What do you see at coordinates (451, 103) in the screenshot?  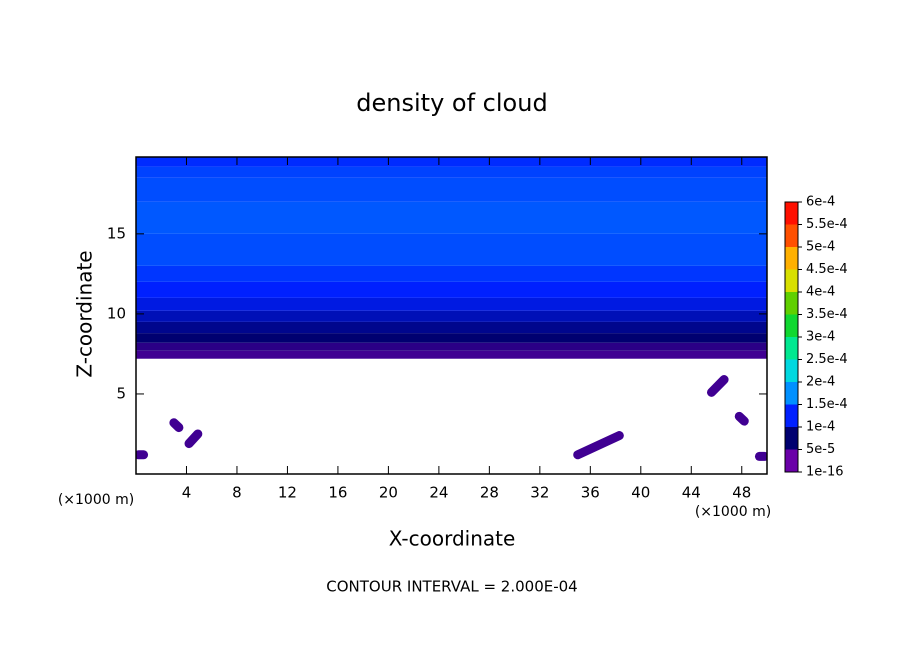 I see `chart-title: density of cloud` at bounding box center [451, 103].